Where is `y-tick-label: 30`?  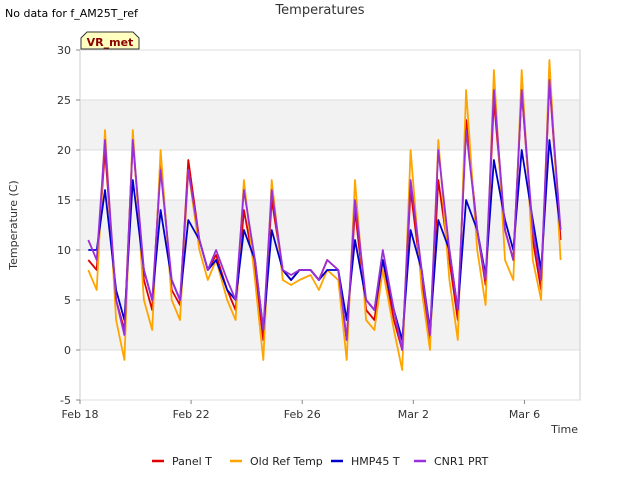
y-tick-label: 30 is located at coordinates (64, 50).